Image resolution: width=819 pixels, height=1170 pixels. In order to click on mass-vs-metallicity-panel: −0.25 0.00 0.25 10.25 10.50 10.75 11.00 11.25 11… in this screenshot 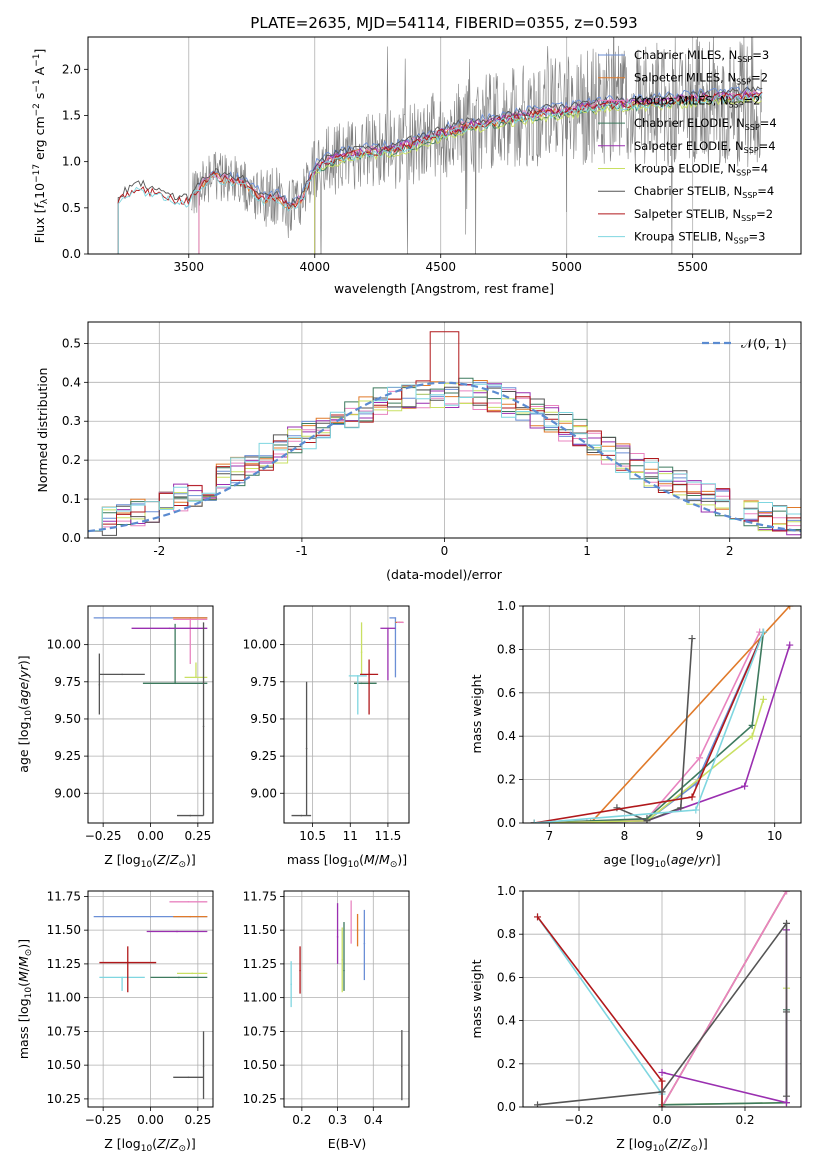, I will do `click(115, 1021)`.